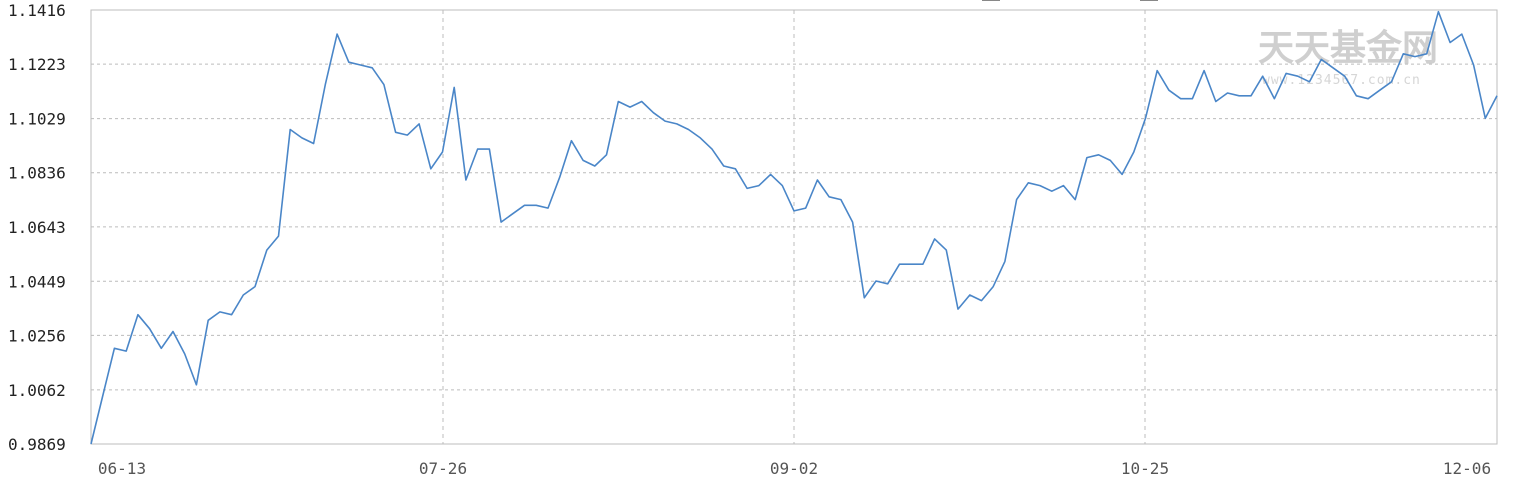 Image resolution: width=1523 pixels, height=489 pixels. What do you see at coordinates (37, 10) in the screenshot?
I see `y-tick-label: 1.1416` at bounding box center [37, 10].